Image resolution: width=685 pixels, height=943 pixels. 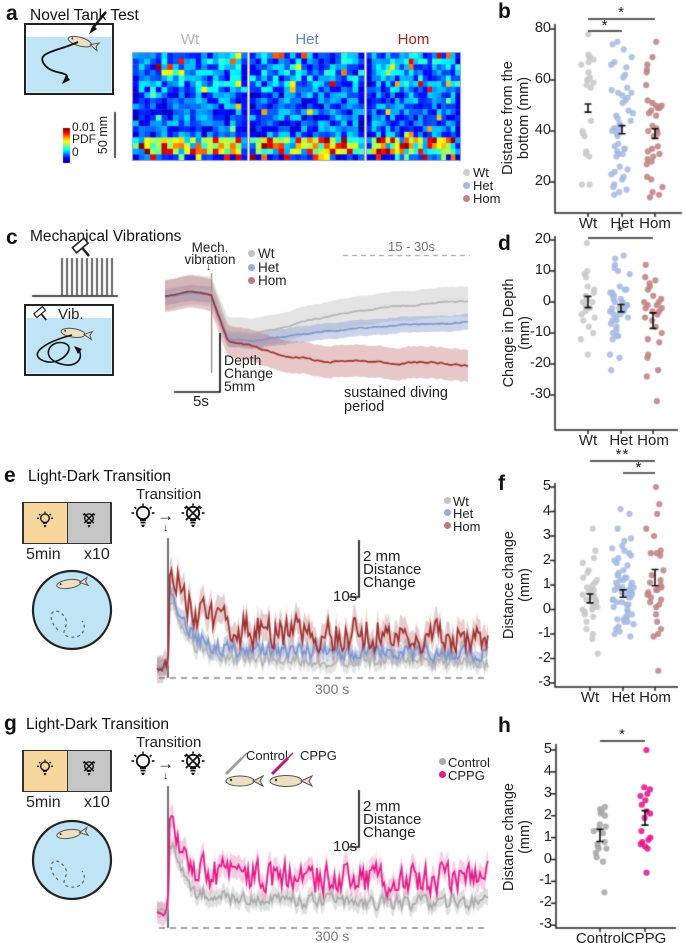 I want to click on mech-event-label-2: vibration, so click(x=210, y=259).